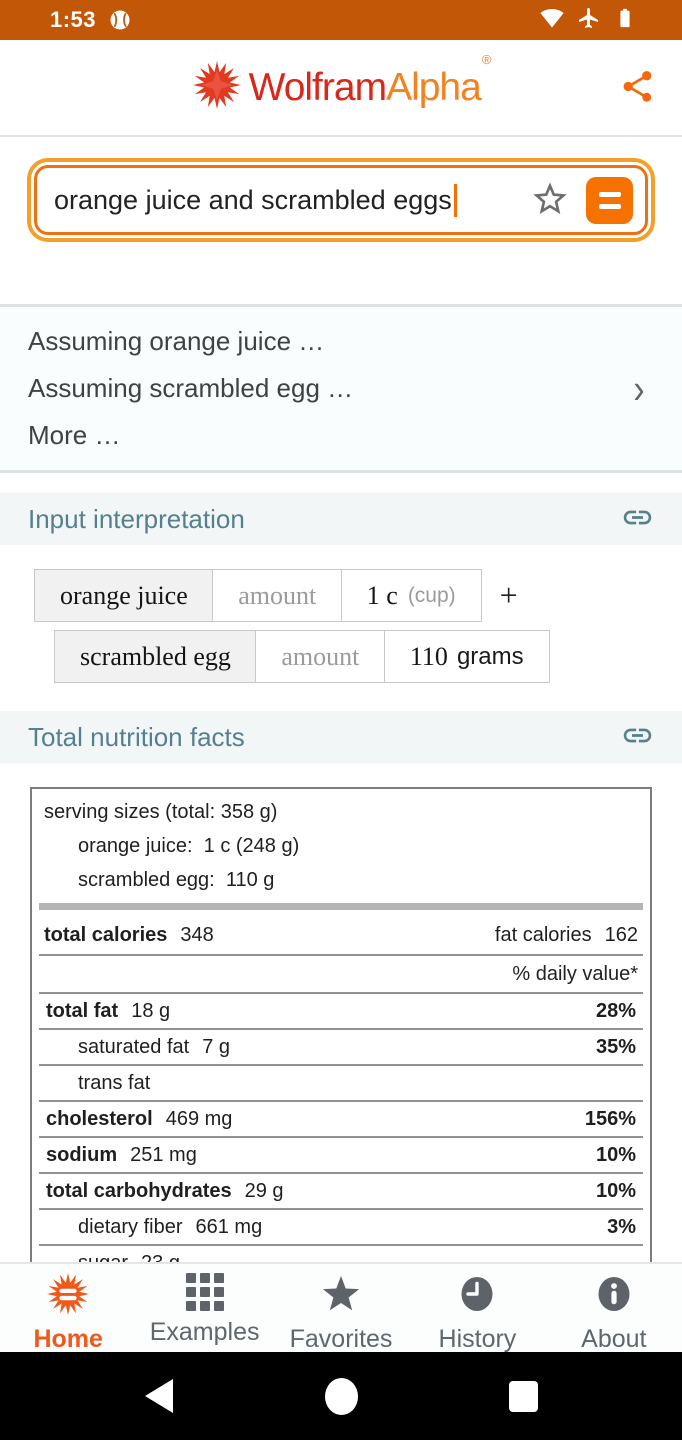 This screenshot has height=1440, width=682. Describe the element at coordinates (204, 1292) in the screenshot. I see `examples-grid-icon` at that location.